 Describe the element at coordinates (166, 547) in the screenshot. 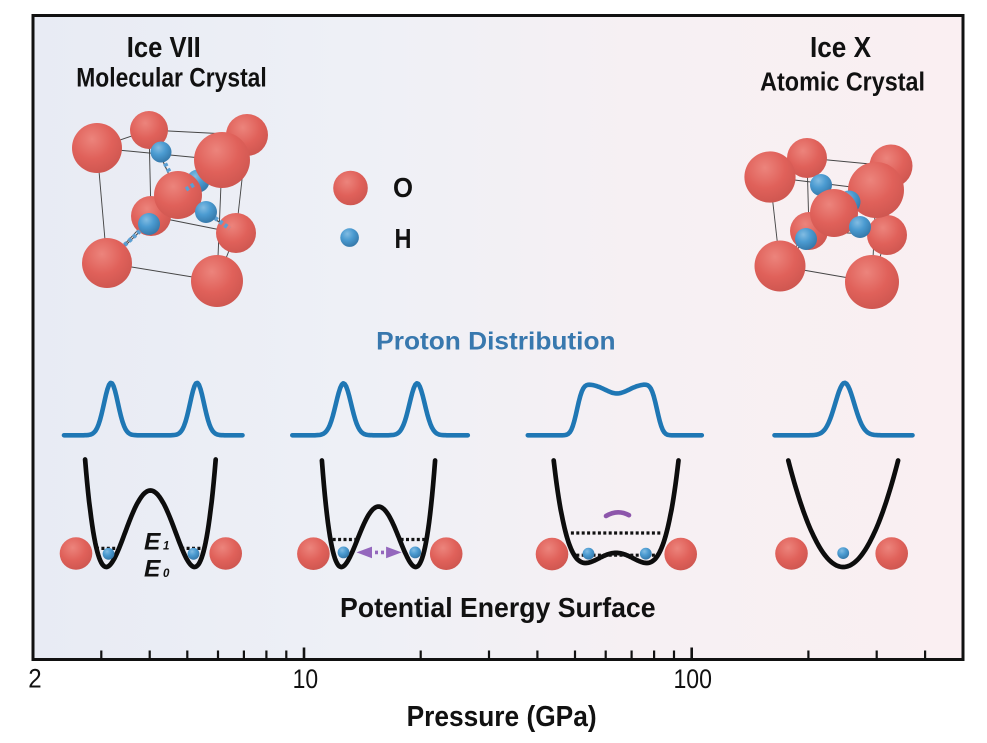

I see `svg-text: 1` at that location.